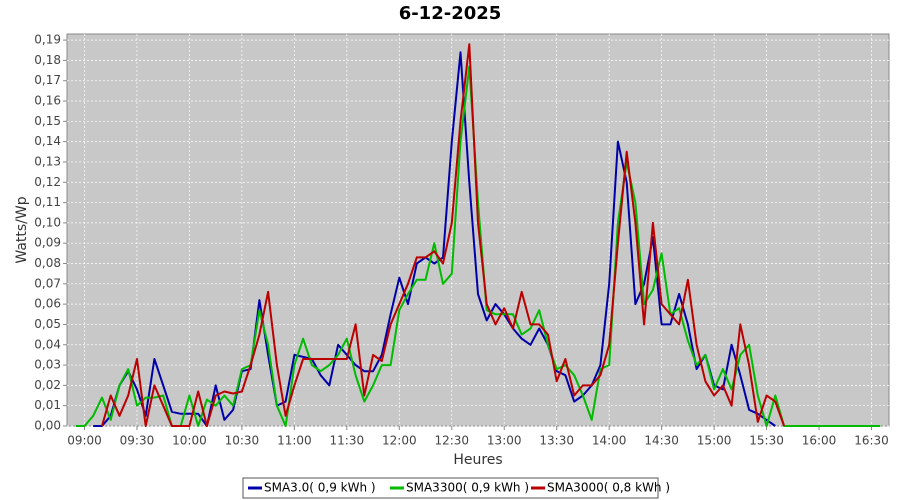  What do you see at coordinates (347, 441) in the screenshot?
I see `x-tick-label: 11:30` at bounding box center [347, 441].